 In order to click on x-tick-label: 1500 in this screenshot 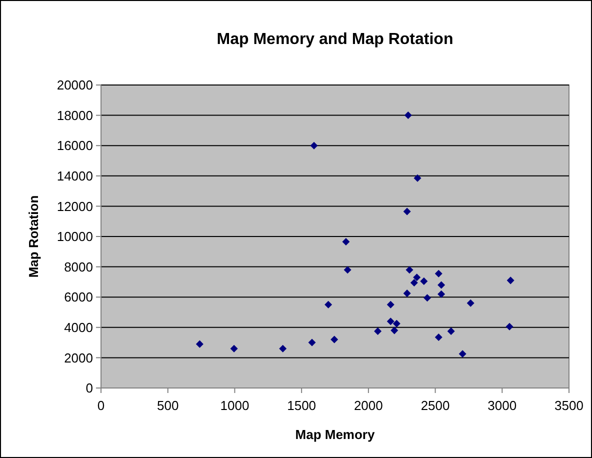, I will do `click(301, 405)`.